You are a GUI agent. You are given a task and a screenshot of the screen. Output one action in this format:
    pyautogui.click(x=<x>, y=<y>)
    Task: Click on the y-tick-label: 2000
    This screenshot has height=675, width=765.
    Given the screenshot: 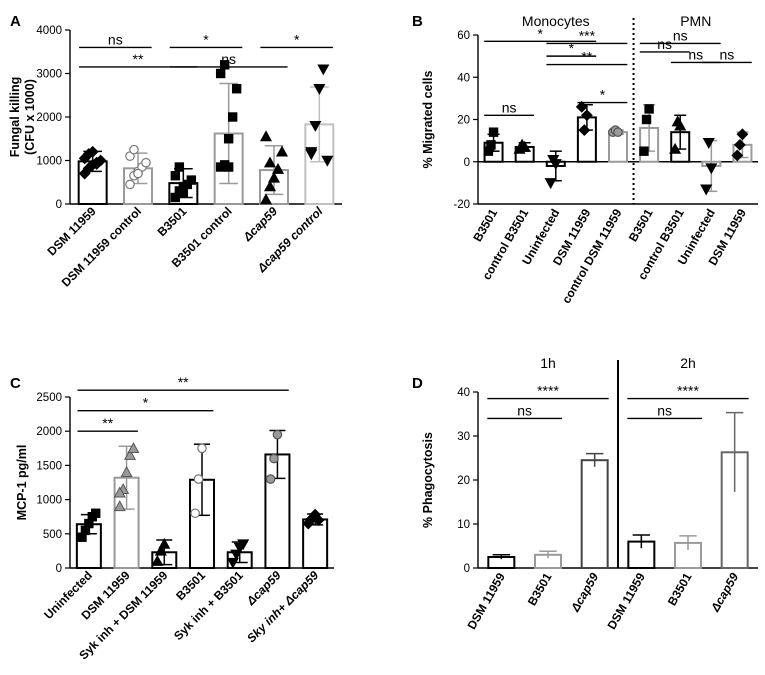 What is the action you would take?
    pyautogui.click(x=49, y=432)
    